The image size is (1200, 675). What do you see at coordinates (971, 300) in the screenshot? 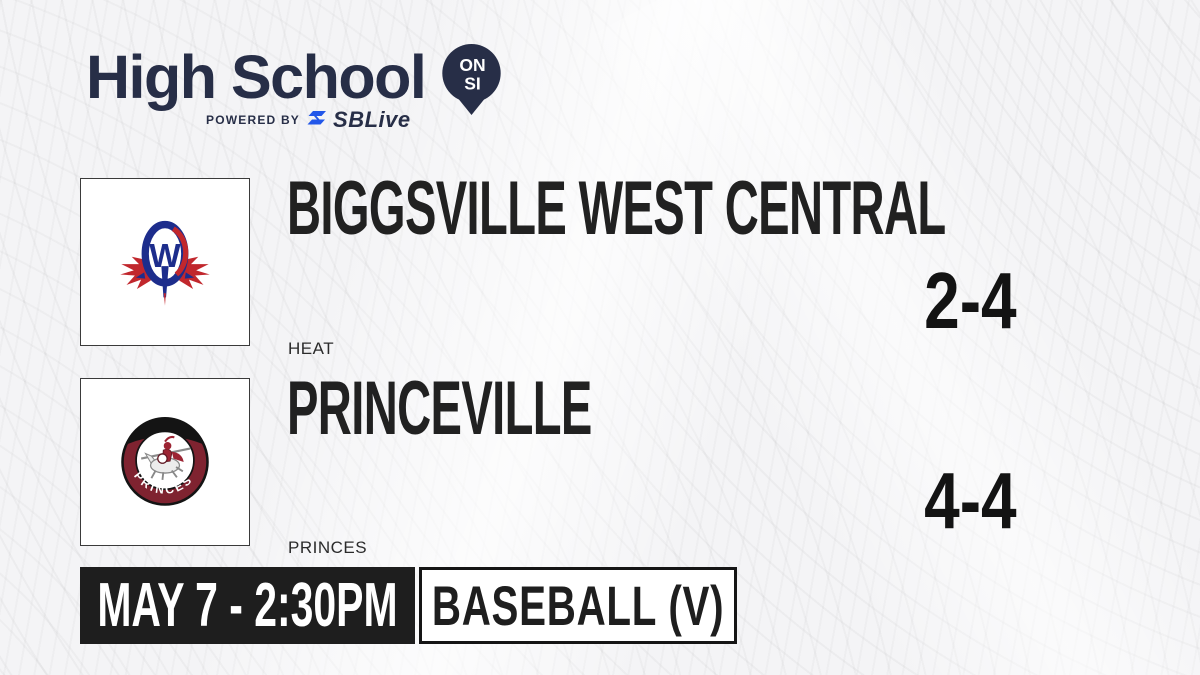
I see `team1-record: 2-4` at bounding box center [971, 300].